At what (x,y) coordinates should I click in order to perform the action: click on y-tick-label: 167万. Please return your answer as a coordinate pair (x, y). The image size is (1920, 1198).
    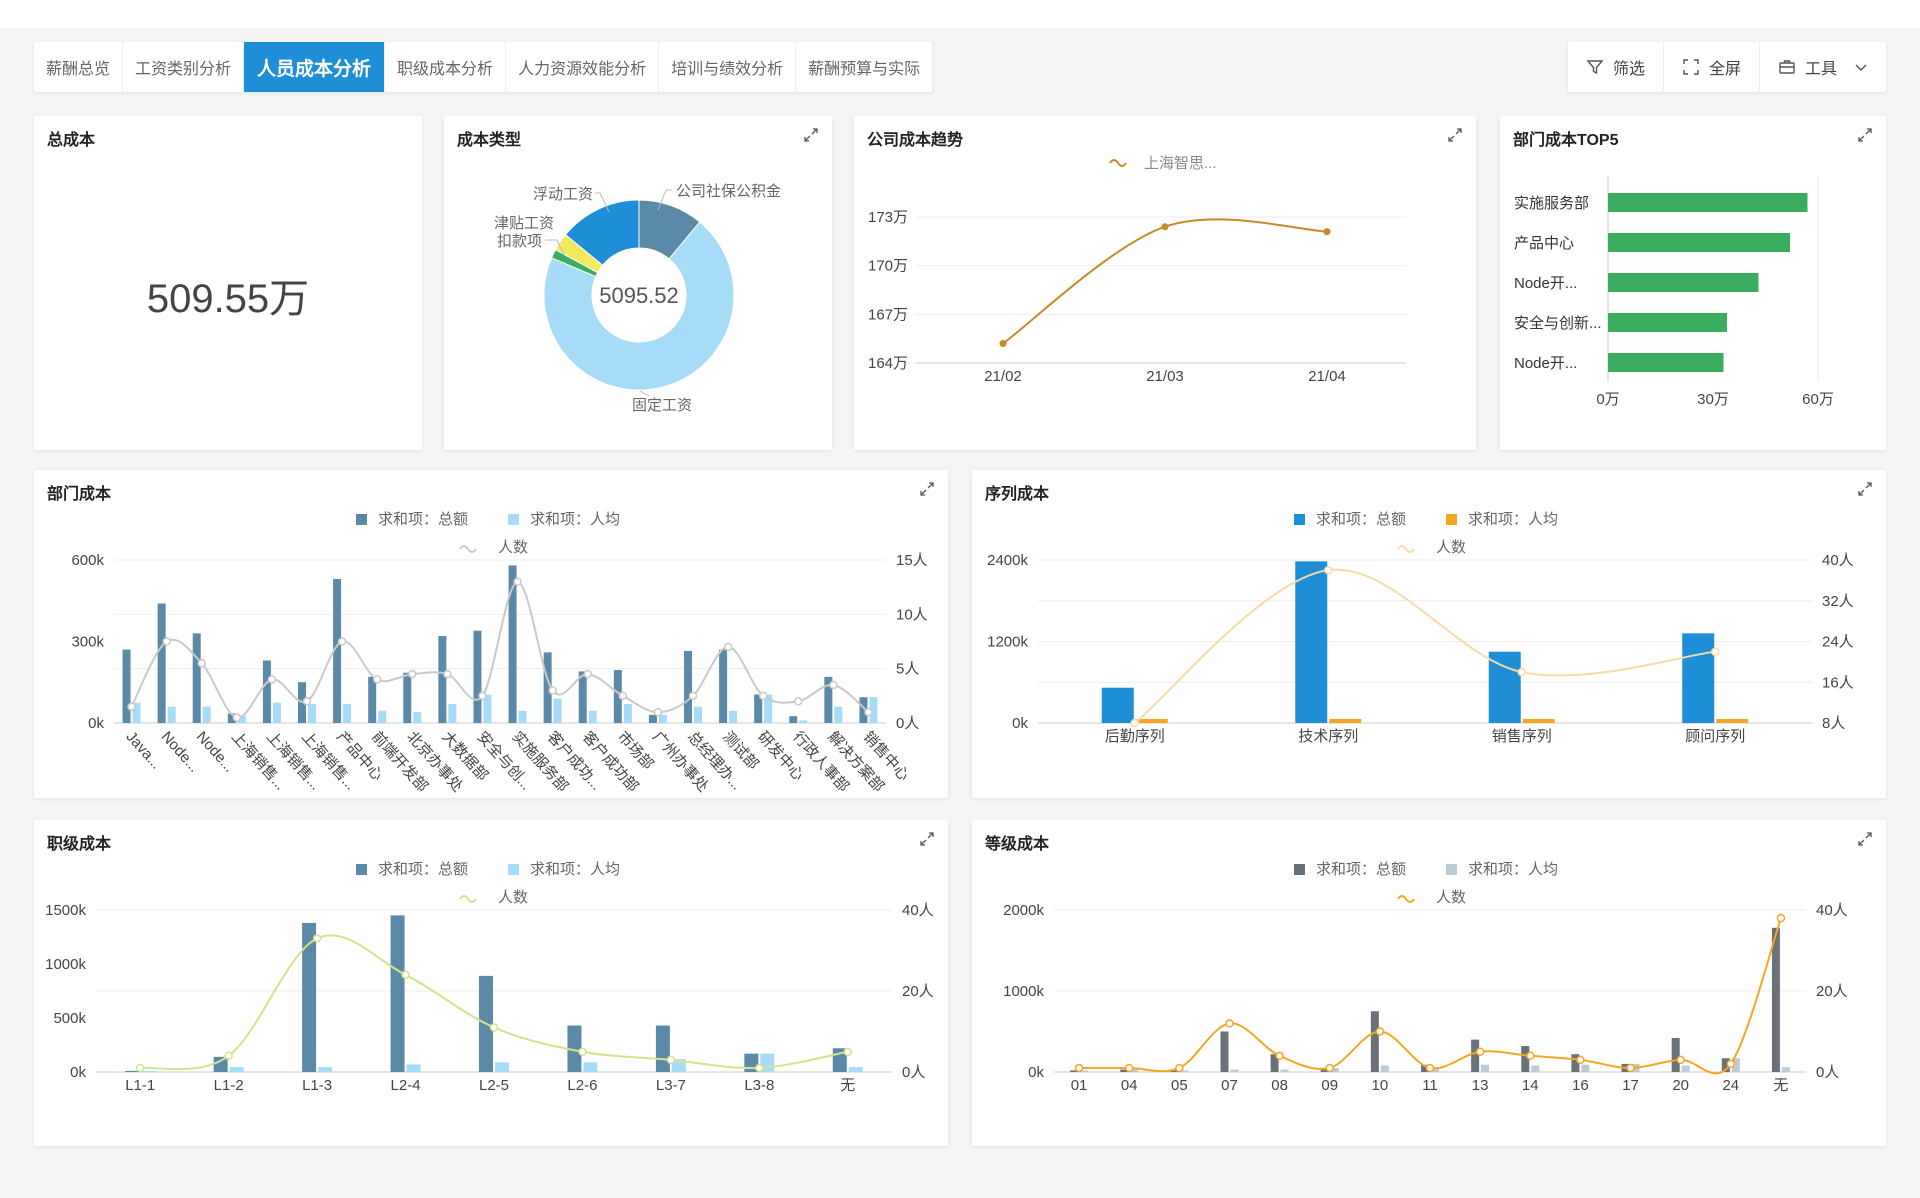
    Looking at the image, I should click on (888, 314).